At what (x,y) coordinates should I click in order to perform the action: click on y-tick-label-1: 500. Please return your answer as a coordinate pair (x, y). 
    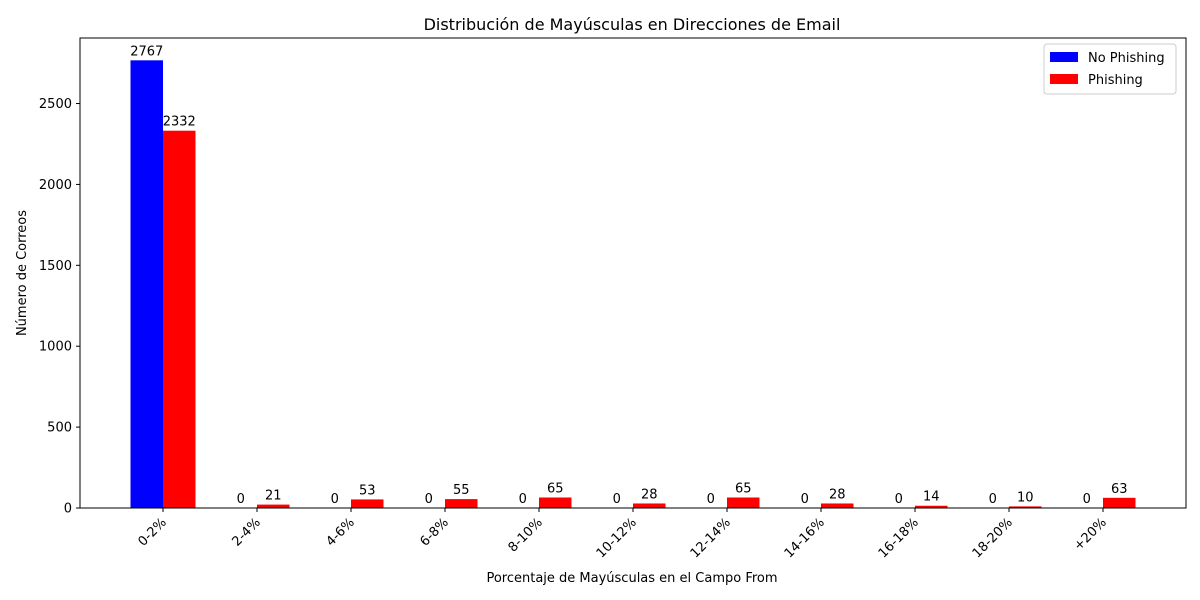
    Looking at the image, I should click on (59, 428).